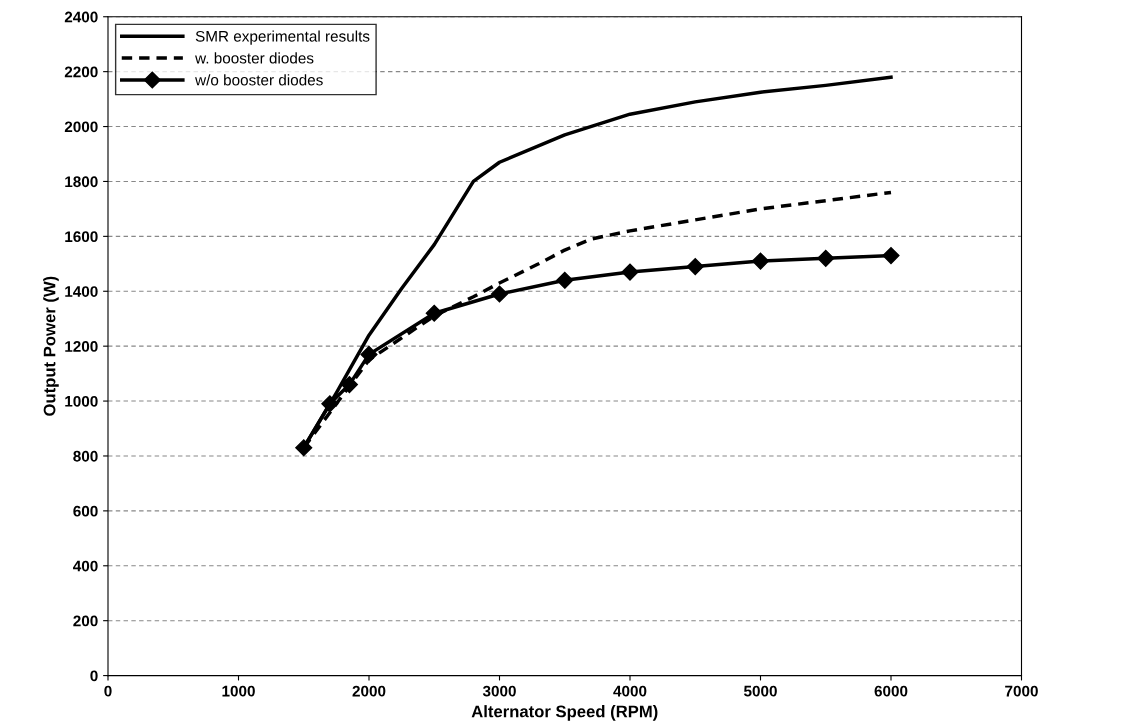 The height and width of the screenshot is (728, 1125). What do you see at coordinates (85, 456) in the screenshot?
I see `y-tick-label: 800` at bounding box center [85, 456].